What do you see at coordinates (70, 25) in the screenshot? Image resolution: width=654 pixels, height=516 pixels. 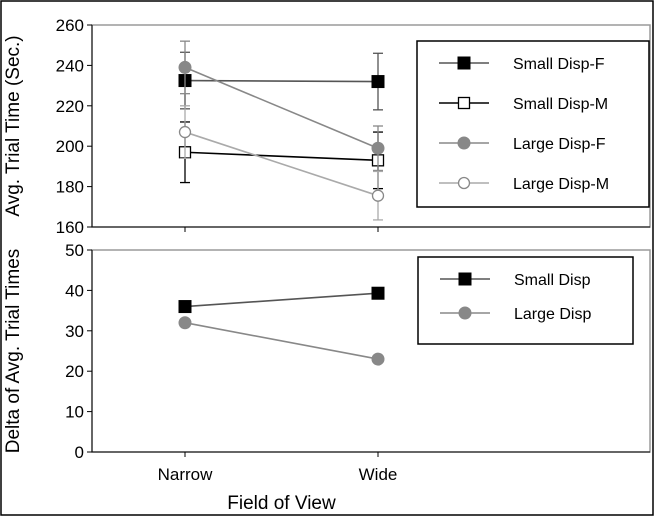 I see `y-tick-label: 260` at bounding box center [70, 25].